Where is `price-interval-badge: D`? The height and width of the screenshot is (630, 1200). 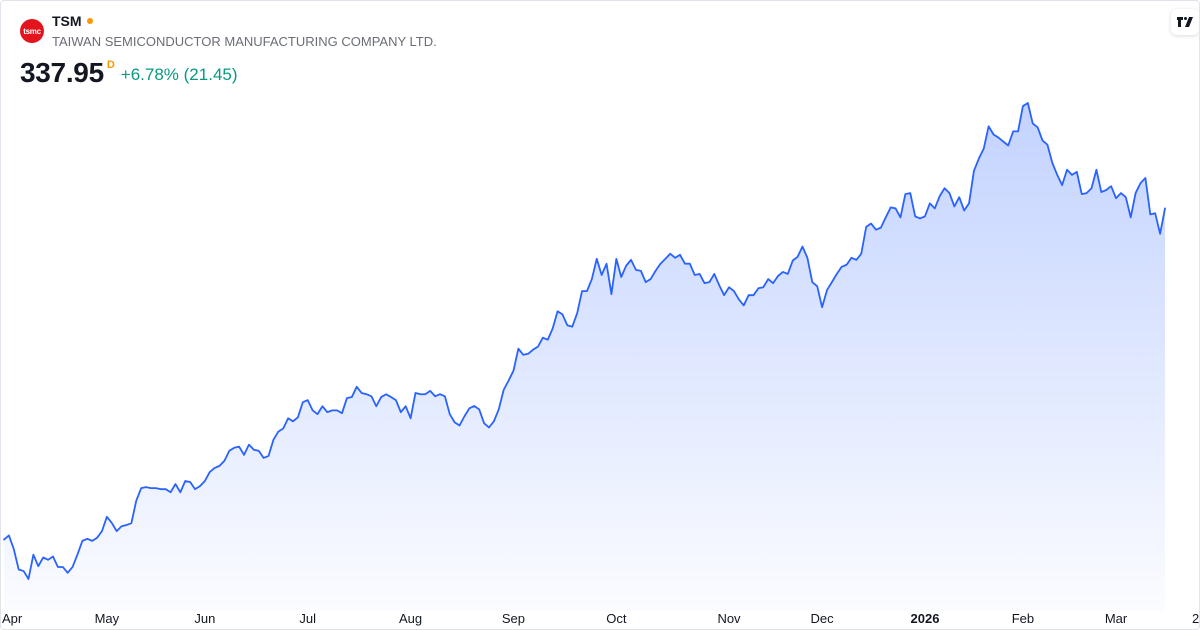
price-interval-badge: D is located at coordinates (110, 65).